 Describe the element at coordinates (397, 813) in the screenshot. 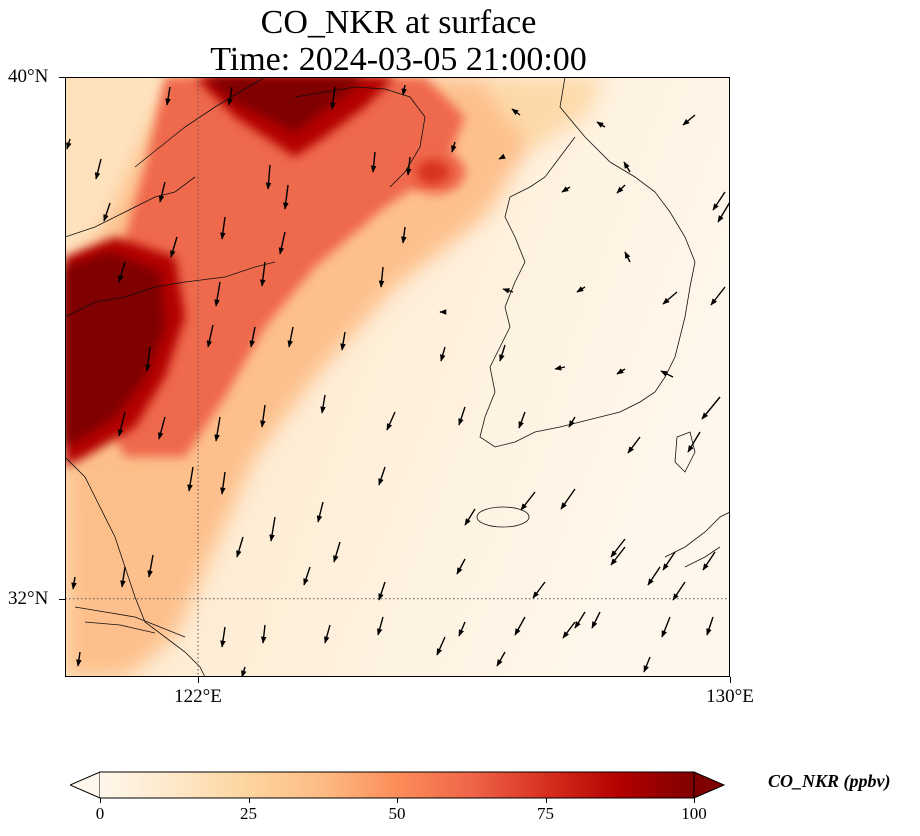

I see `colorbar-tick-label: 50` at that location.